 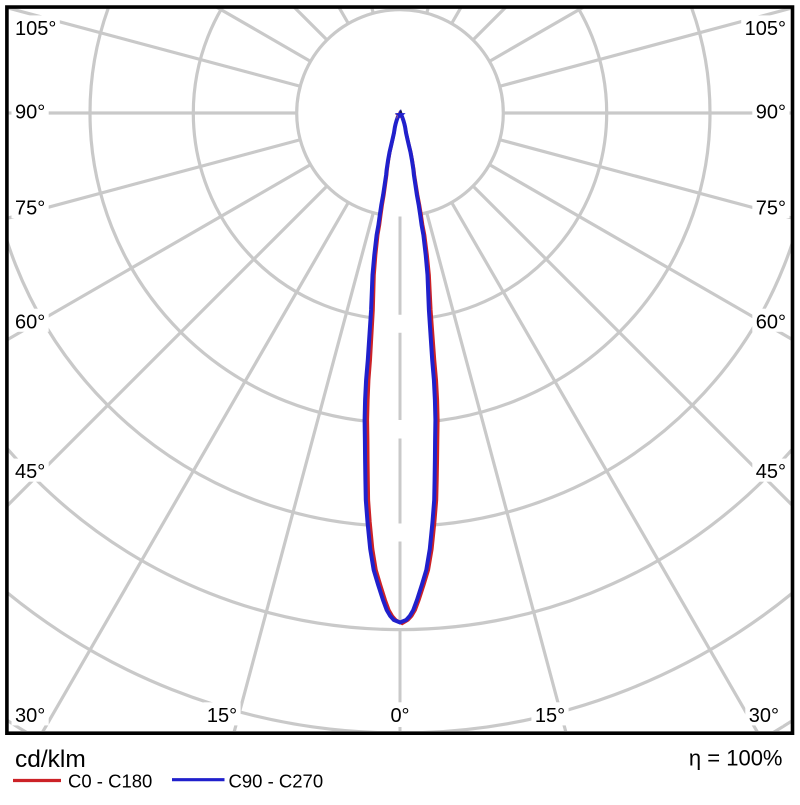 I want to click on svg-text: cd/klm, so click(x=50, y=759).